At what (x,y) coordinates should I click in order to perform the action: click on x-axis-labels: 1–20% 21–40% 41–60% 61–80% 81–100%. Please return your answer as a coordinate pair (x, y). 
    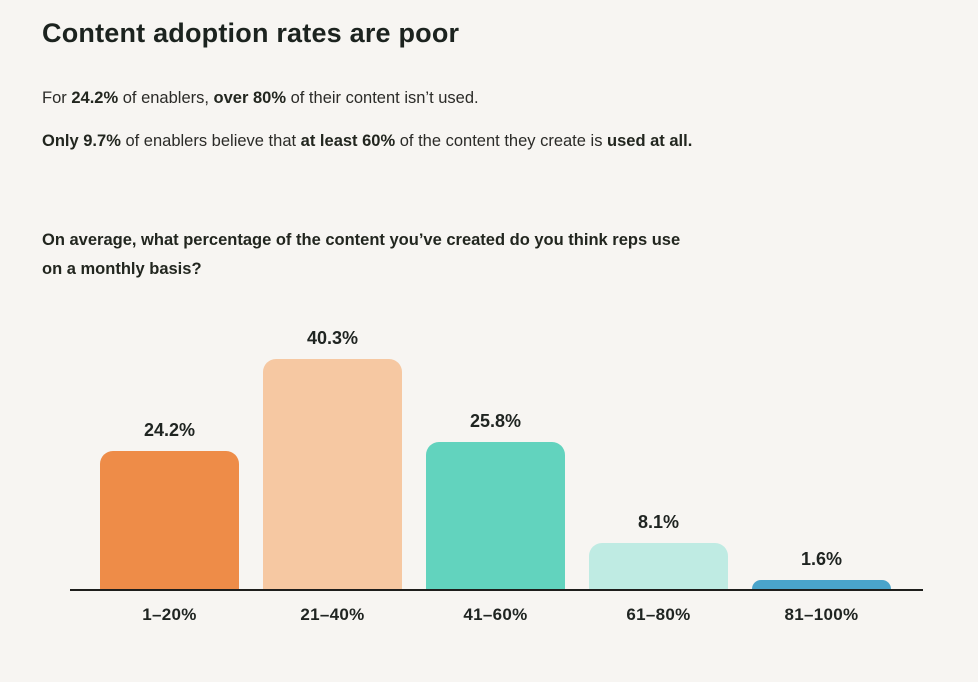
    Looking at the image, I should click on (496, 622).